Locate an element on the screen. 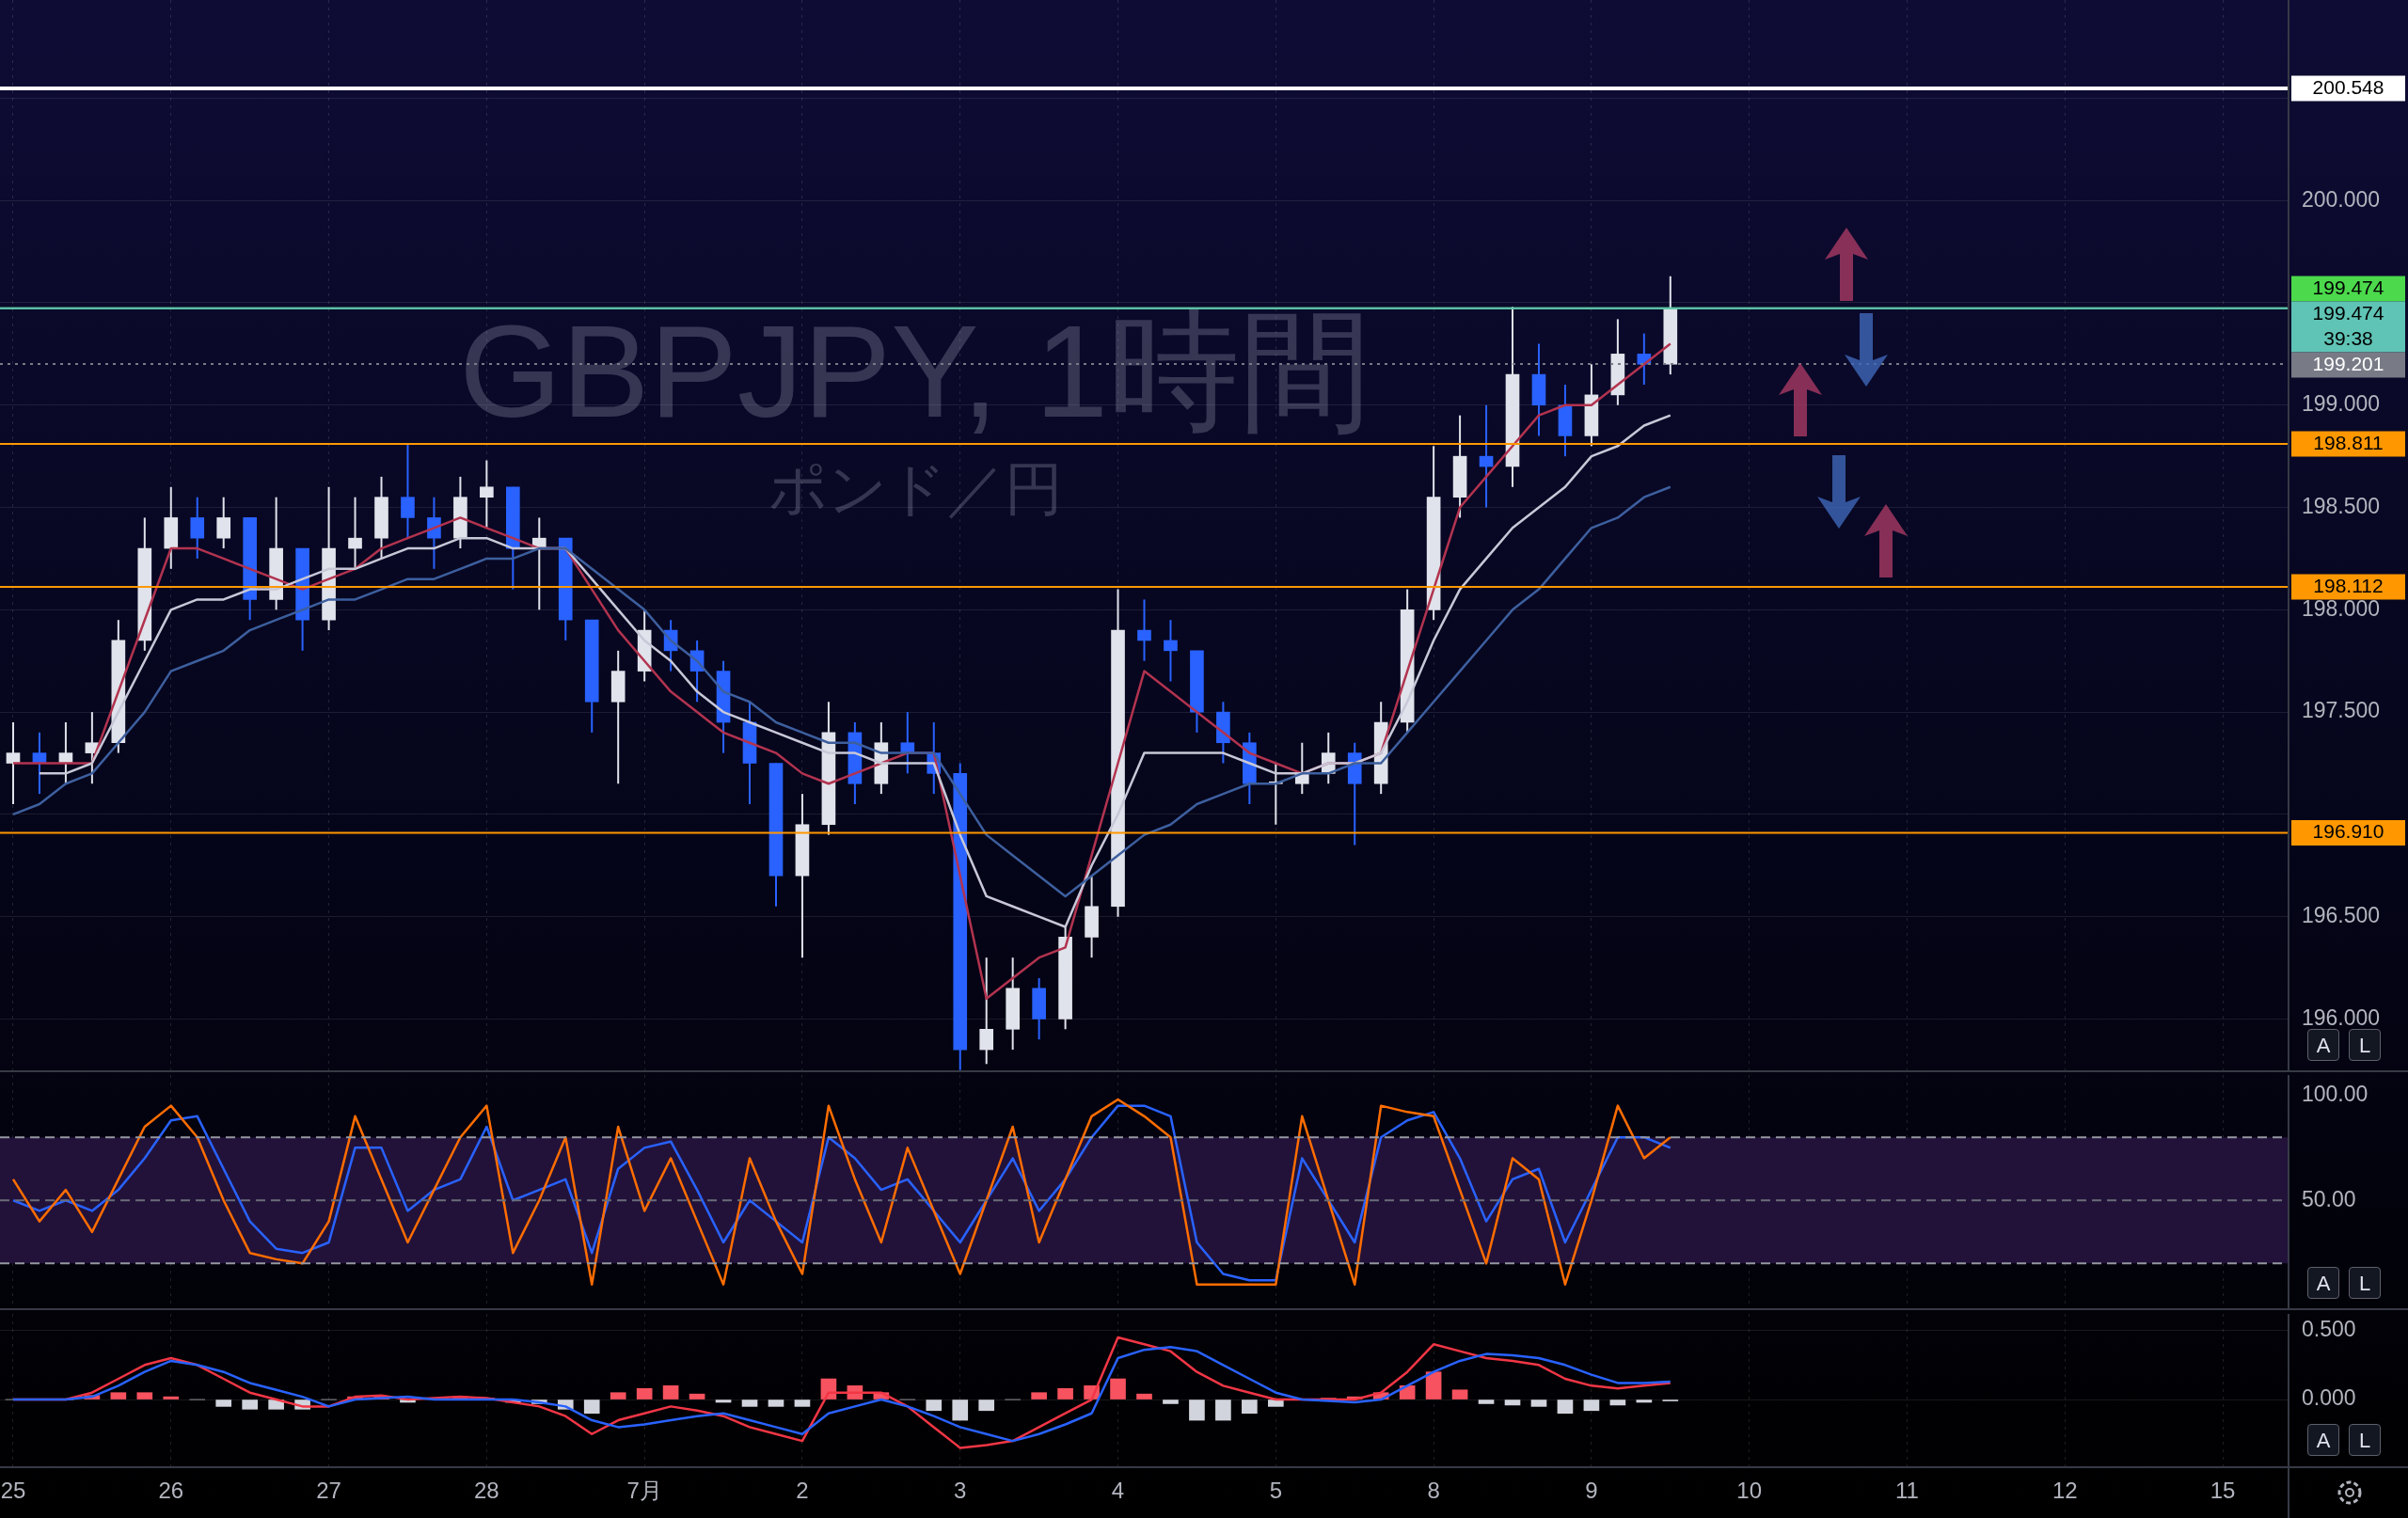 Image resolution: width=2408 pixels, height=1518 pixels. y-tick-label: 200.000 is located at coordinates (2342, 199).